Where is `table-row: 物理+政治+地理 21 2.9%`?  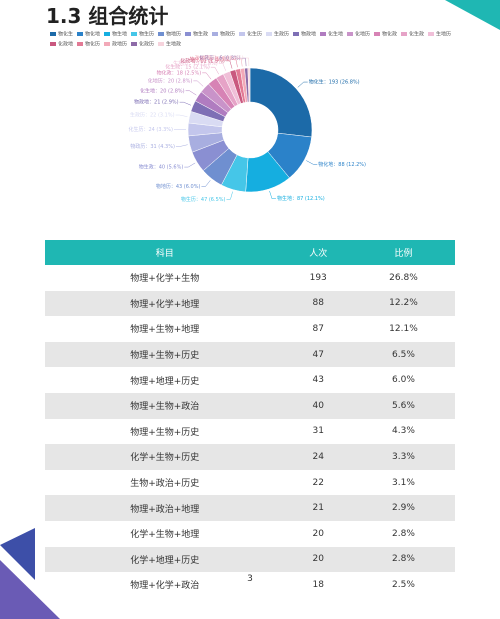
table-row: 物理+政治+地理 21 2.9% is located at coordinates (250, 508).